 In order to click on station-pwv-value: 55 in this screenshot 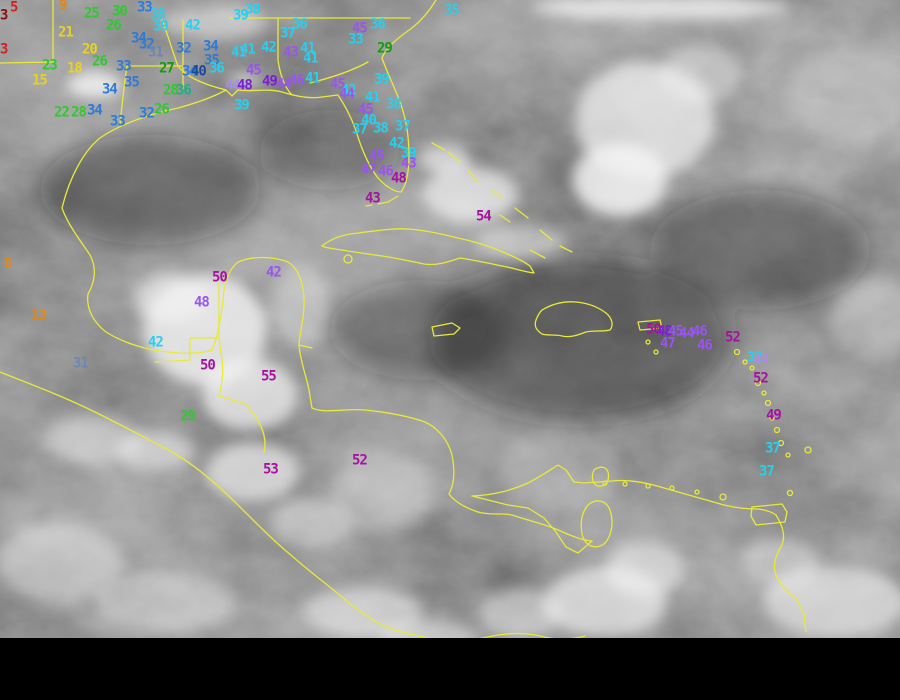, I will do `click(268, 377)`.